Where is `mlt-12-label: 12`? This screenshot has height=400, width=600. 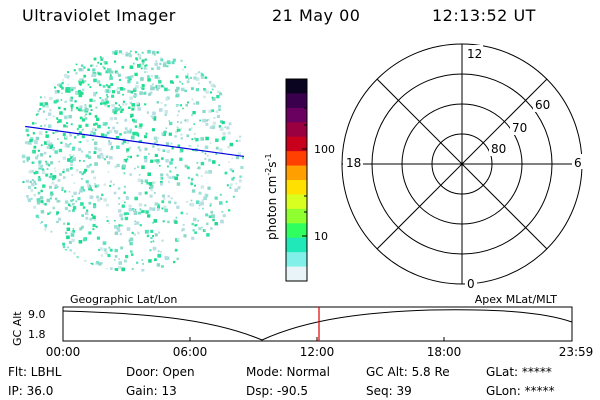 mlt-12-label: 12 is located at coordinates (474, 54).